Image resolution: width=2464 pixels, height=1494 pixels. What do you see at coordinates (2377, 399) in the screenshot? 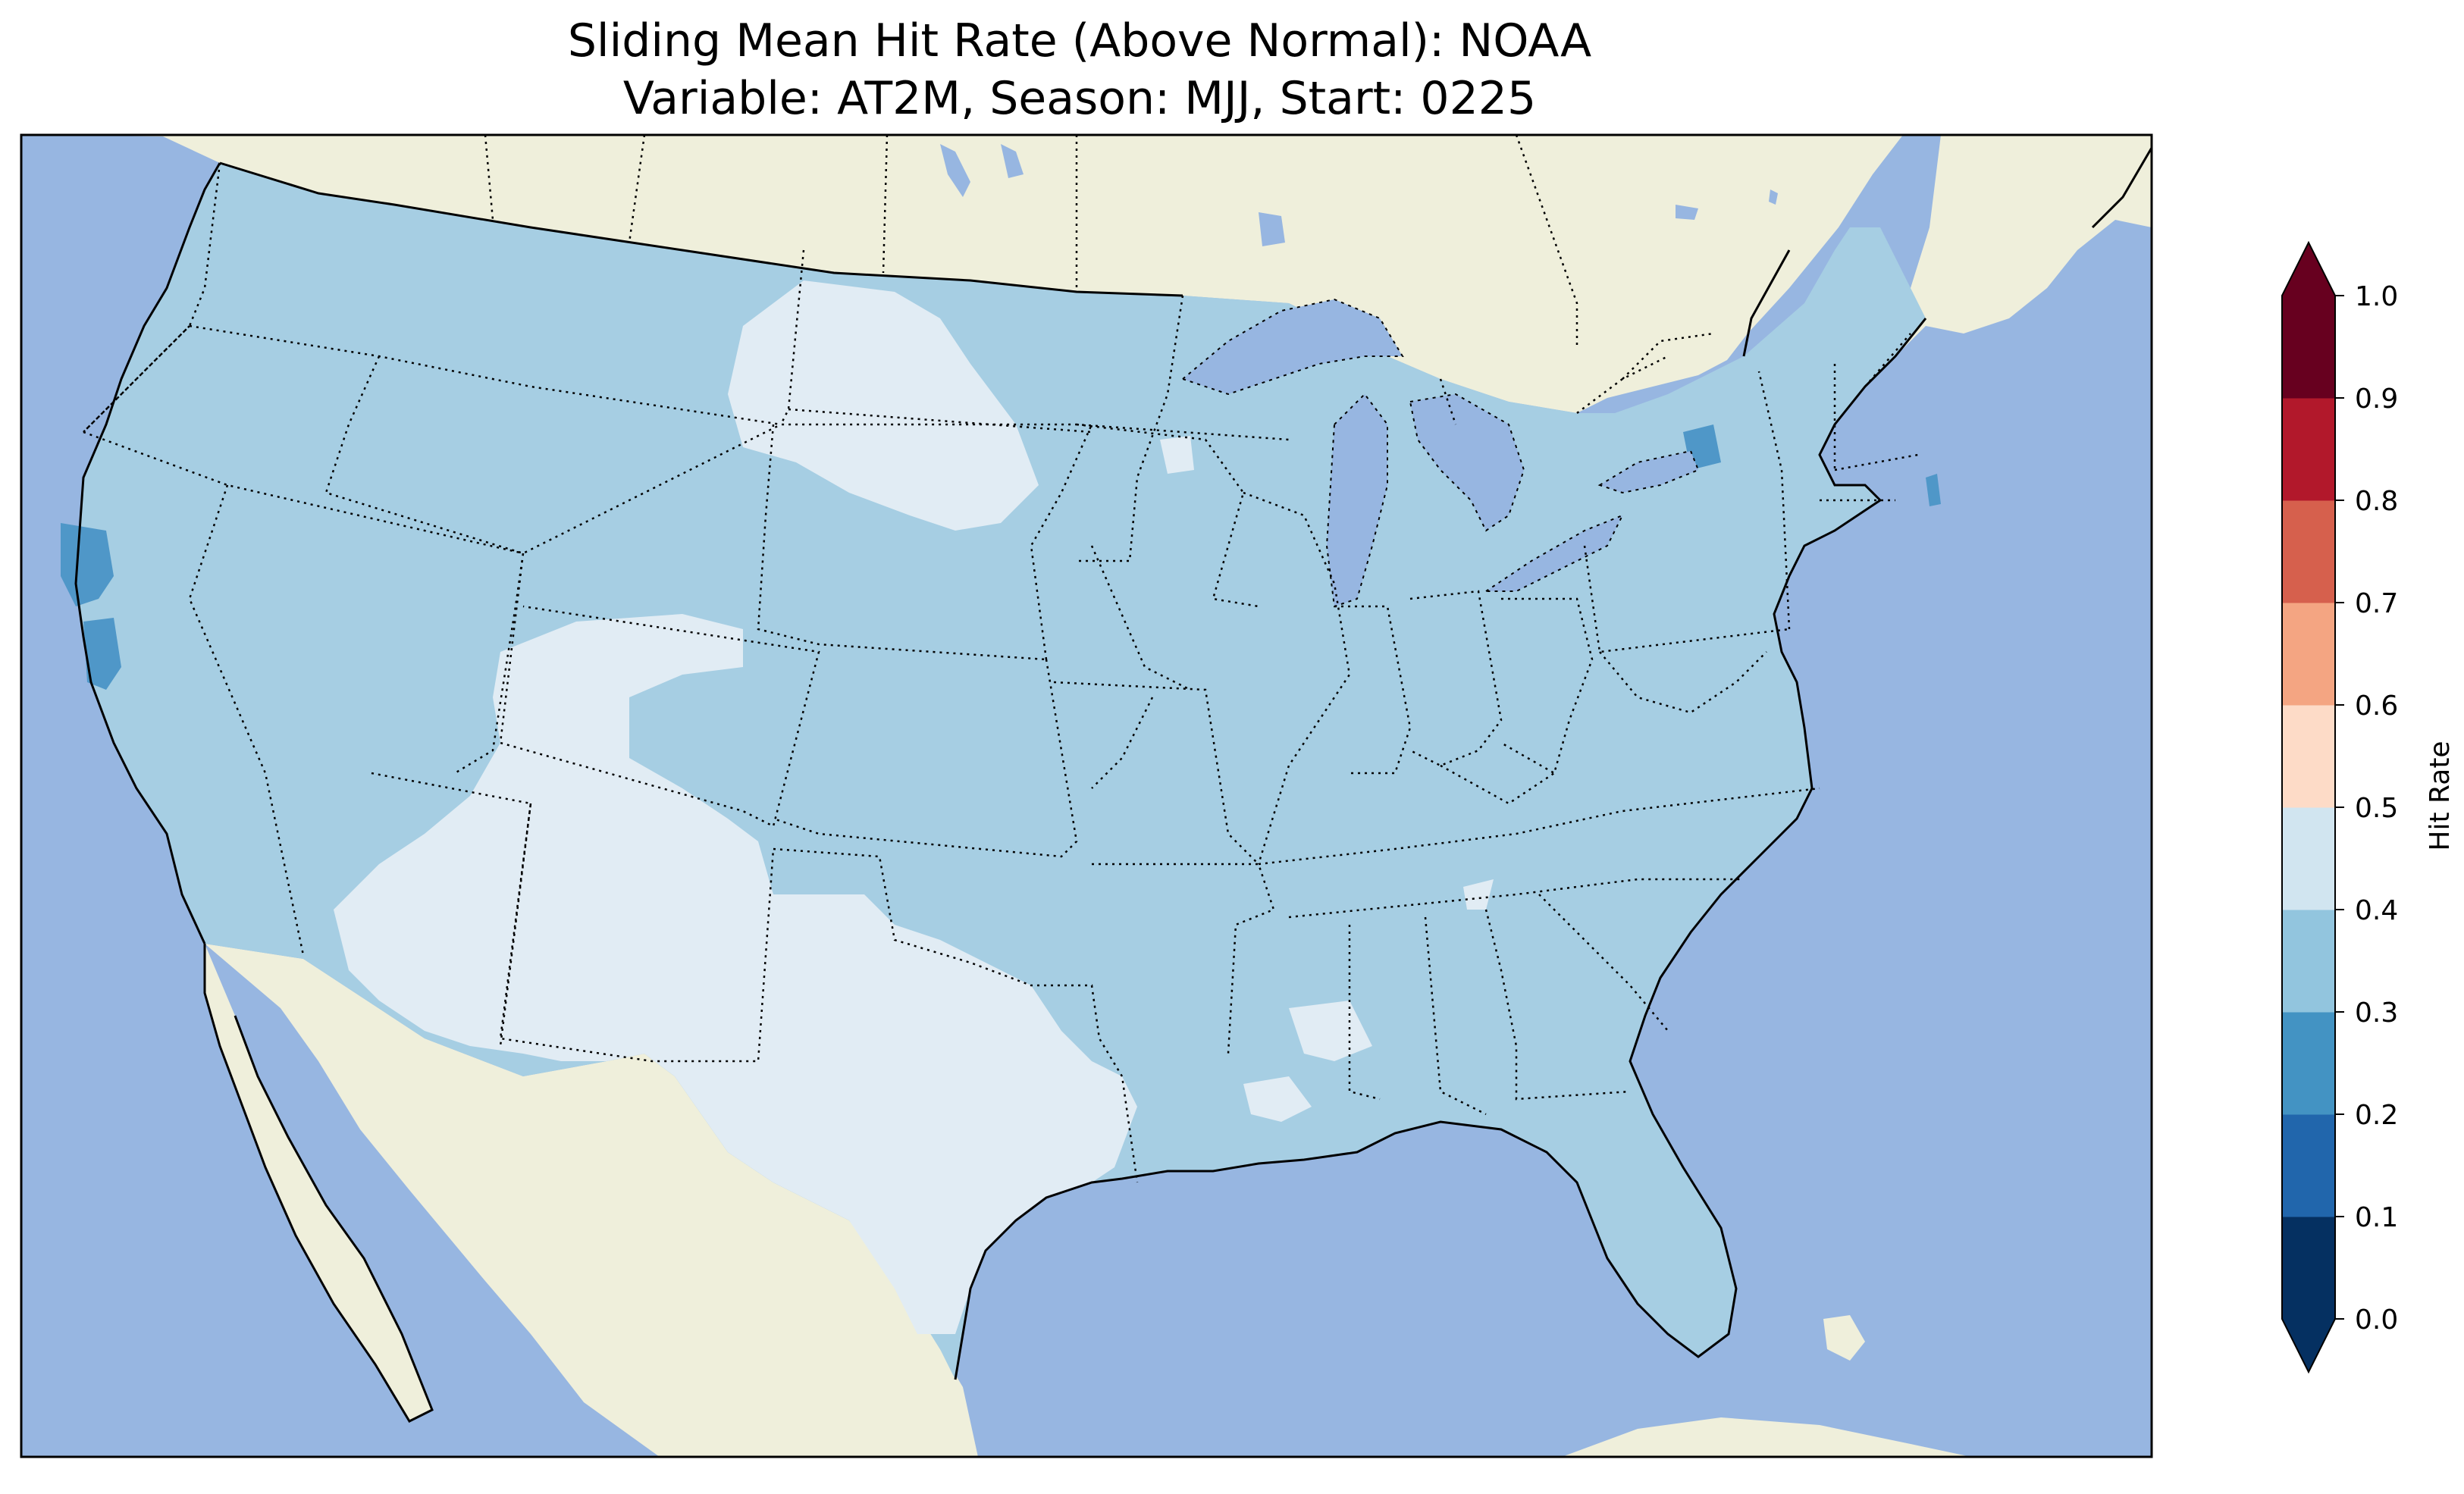
I see `colorbar-tick-label: 0.9` at bounding box center [2377, 399].